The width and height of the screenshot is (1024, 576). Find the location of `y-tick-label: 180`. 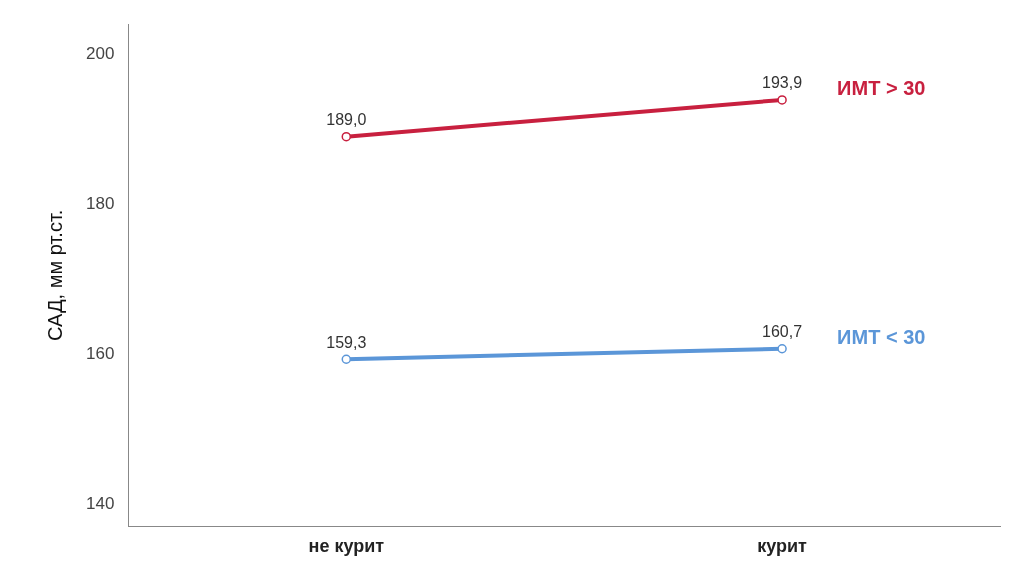

y-tick-label: 180 is located at coordinates (100, 203).